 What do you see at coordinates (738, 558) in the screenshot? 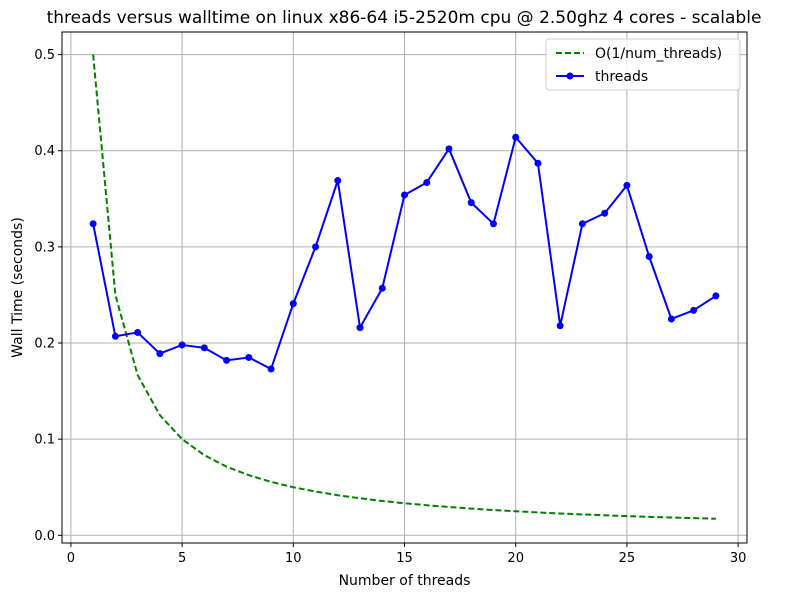
I see `x-tick-label: 30` at bounding box center [738, 558].